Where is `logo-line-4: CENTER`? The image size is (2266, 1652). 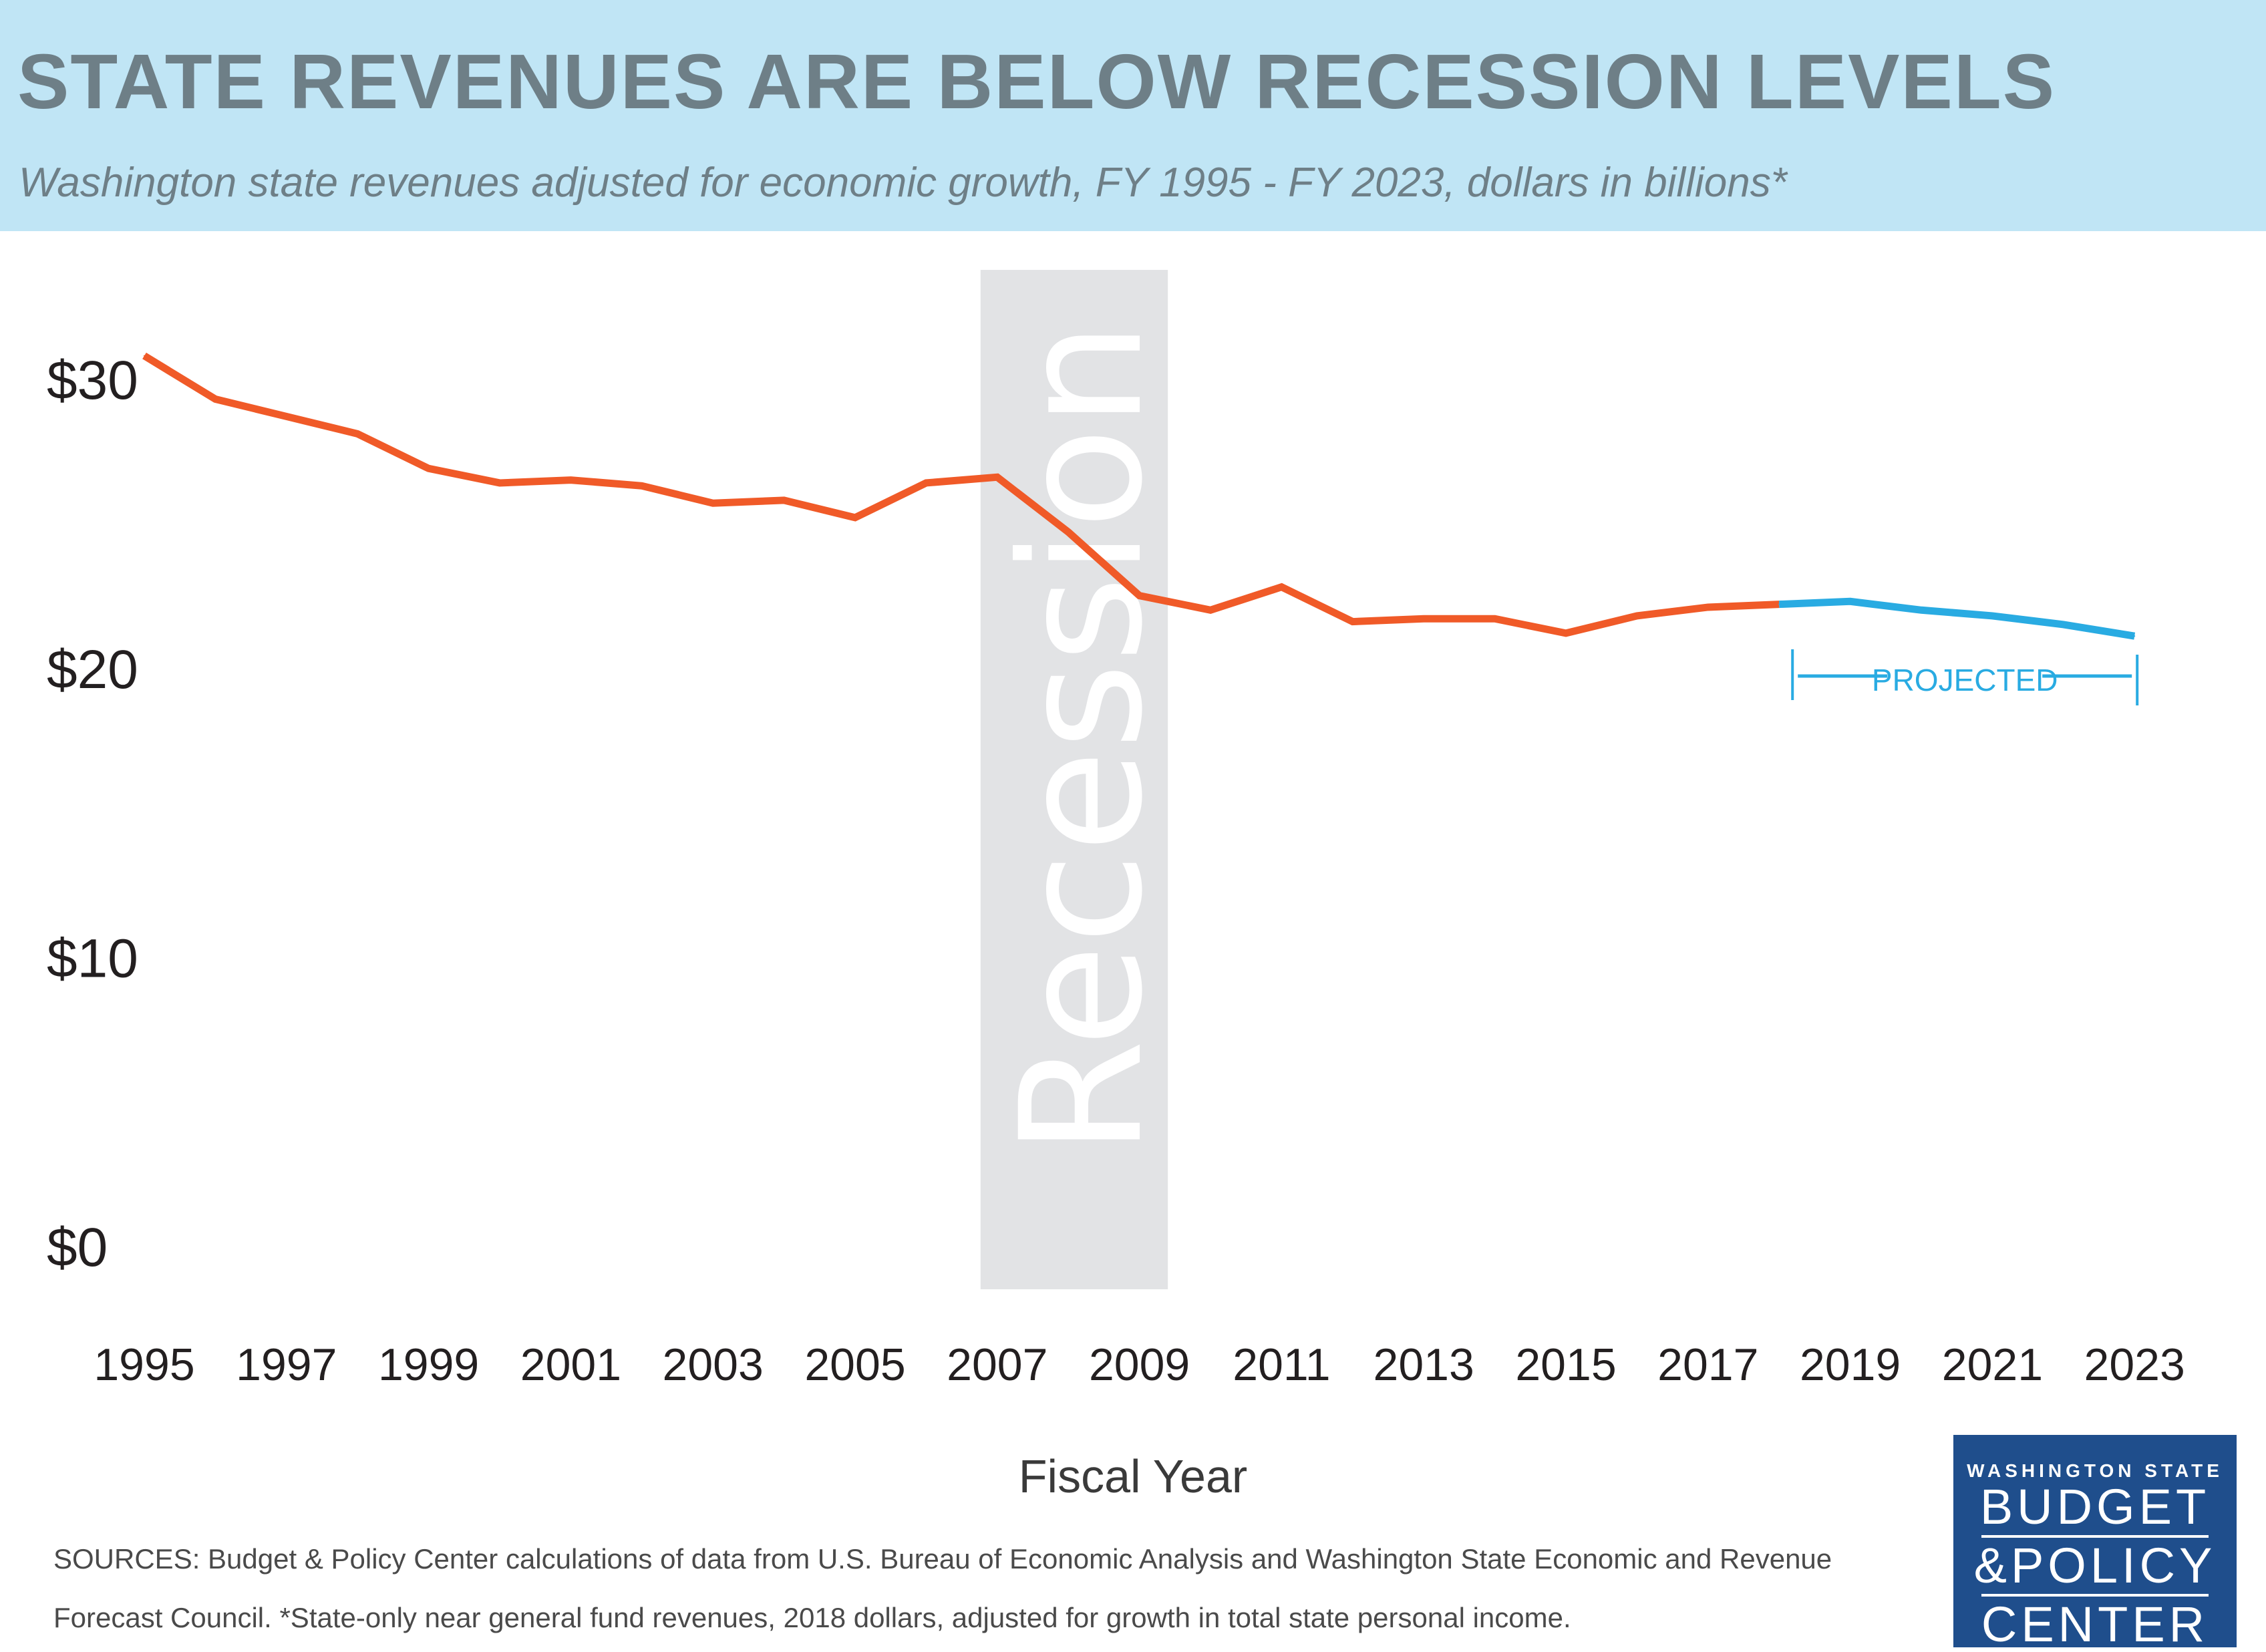 logo-line-4: CENTER is located at coordinates (2095, 1624).